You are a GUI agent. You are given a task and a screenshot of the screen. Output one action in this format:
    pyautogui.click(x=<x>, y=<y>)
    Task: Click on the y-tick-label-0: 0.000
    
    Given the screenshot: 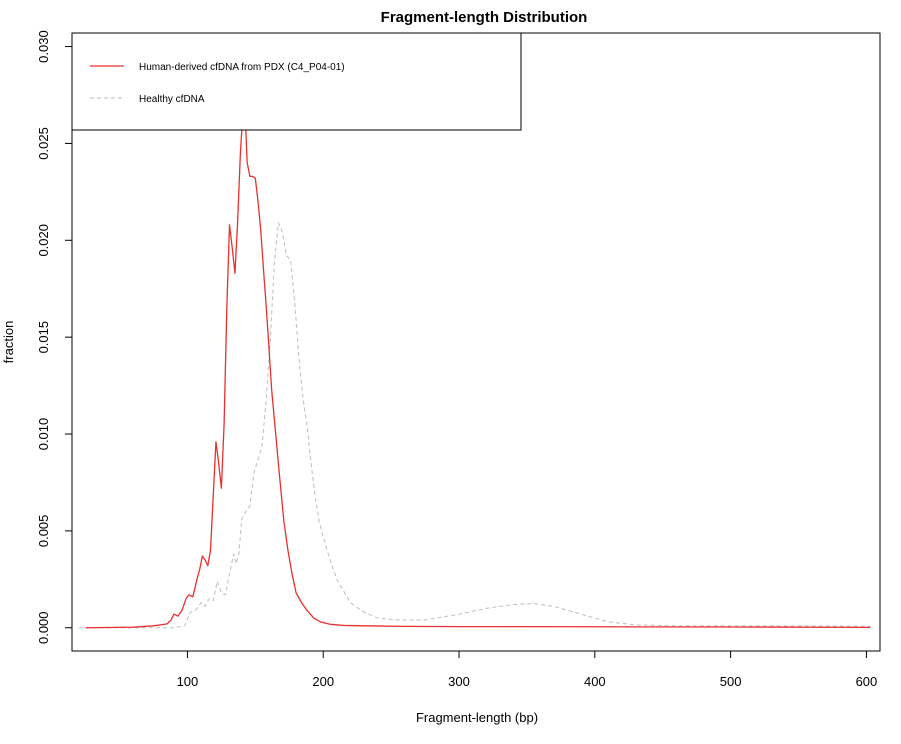 What is the action you would take?
    pyautogui.click(x=43, y=627)
    